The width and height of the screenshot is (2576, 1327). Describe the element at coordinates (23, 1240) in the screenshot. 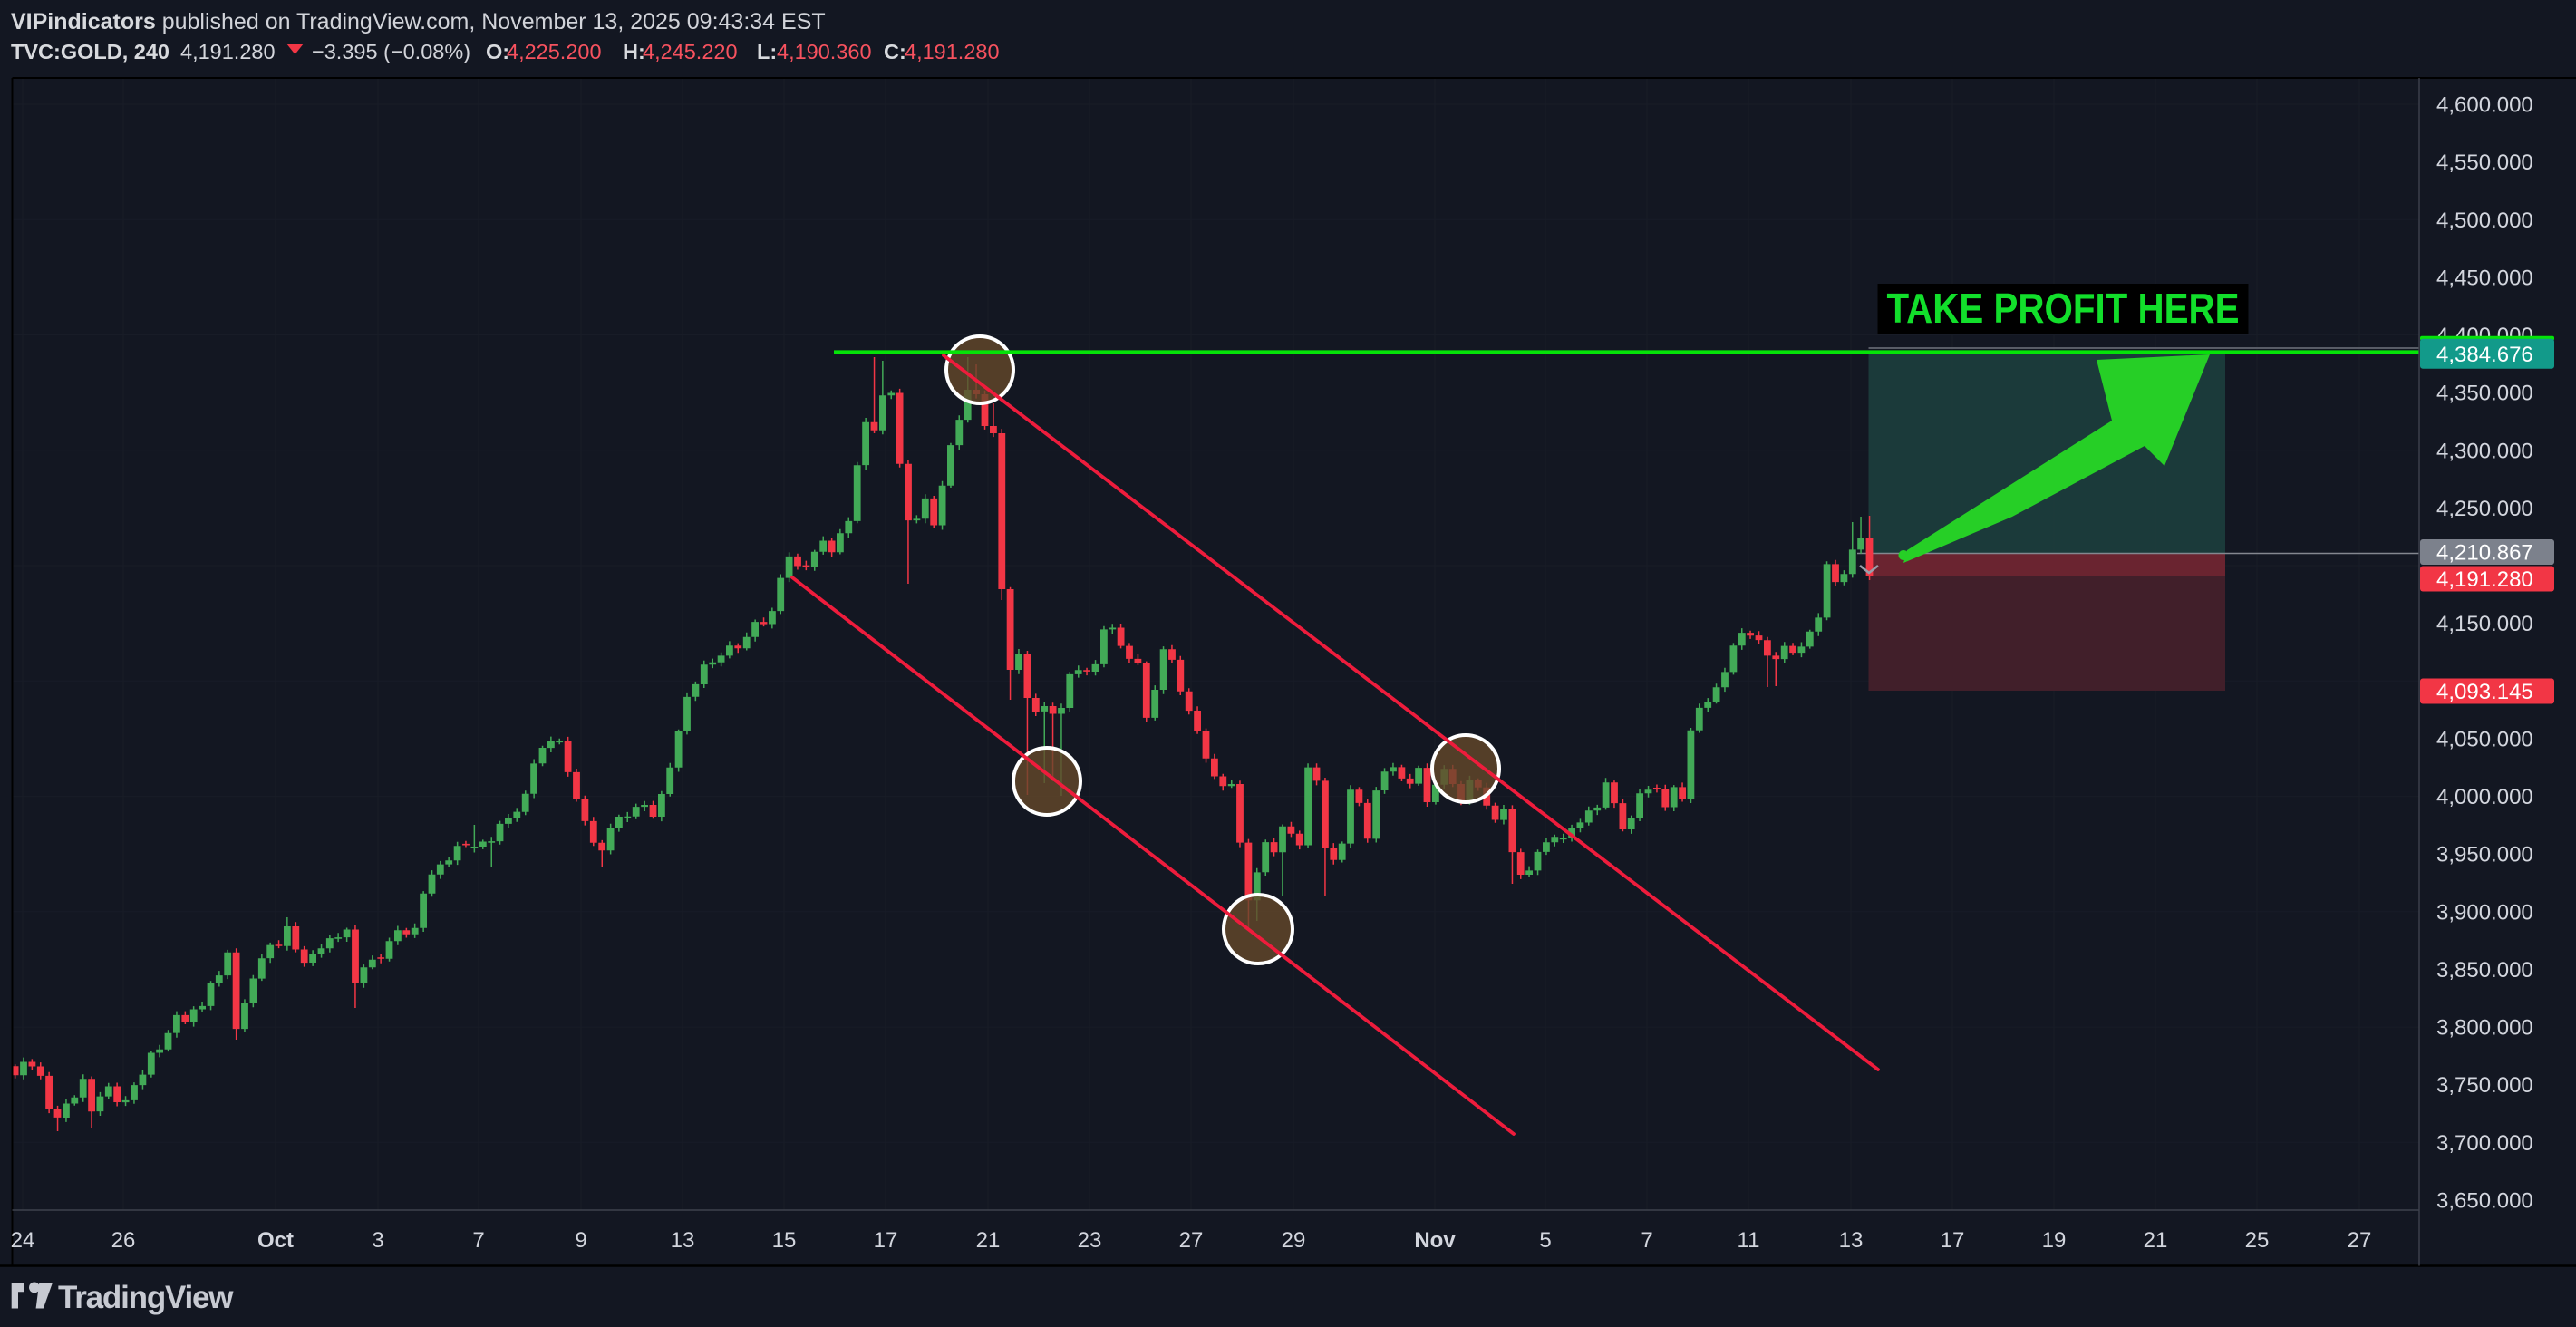

I see `svg-text: 24` at that location.